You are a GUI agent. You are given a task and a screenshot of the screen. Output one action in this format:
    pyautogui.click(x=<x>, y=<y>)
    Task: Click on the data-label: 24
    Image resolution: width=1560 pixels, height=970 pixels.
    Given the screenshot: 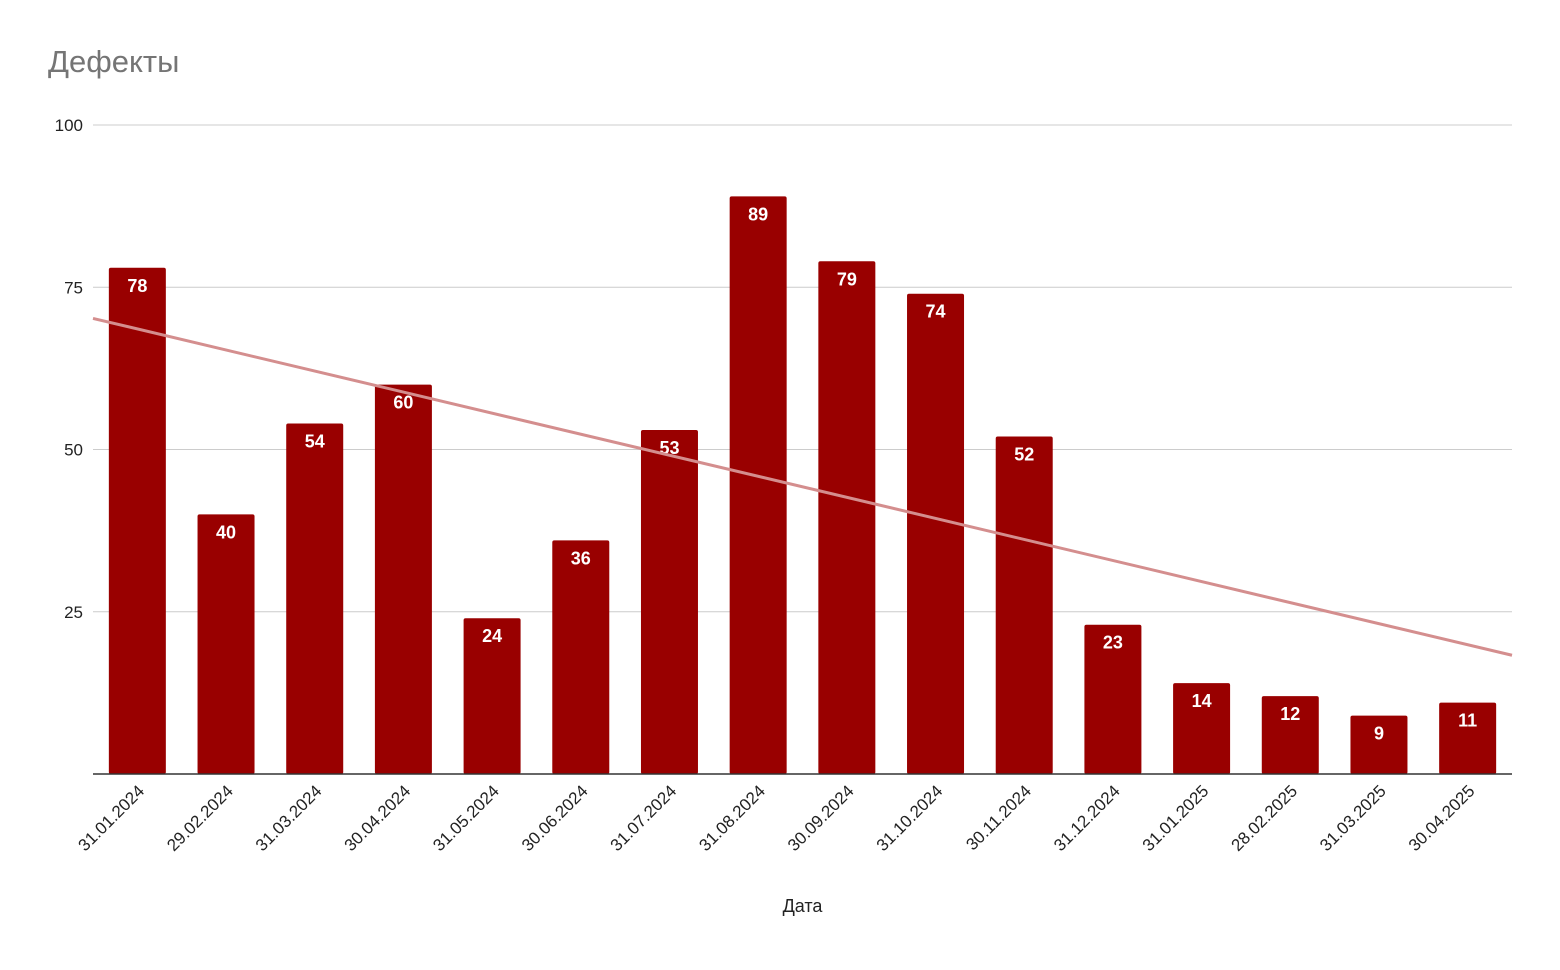 What is the action you would take?
    pyautogui.click(x=492, y=636)
    